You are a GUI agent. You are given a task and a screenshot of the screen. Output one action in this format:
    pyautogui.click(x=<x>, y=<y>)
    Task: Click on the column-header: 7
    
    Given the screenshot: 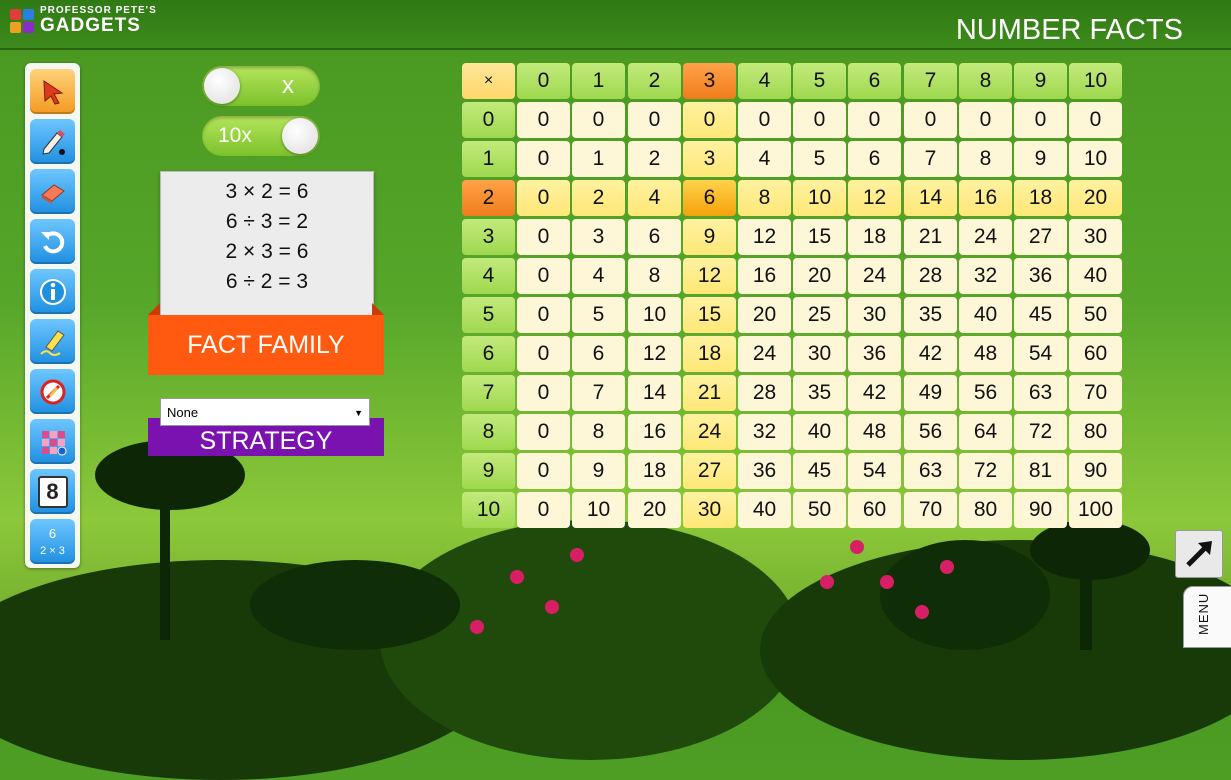 What is the action you would take?
    pyautogui.click(x=930, y=81)
    